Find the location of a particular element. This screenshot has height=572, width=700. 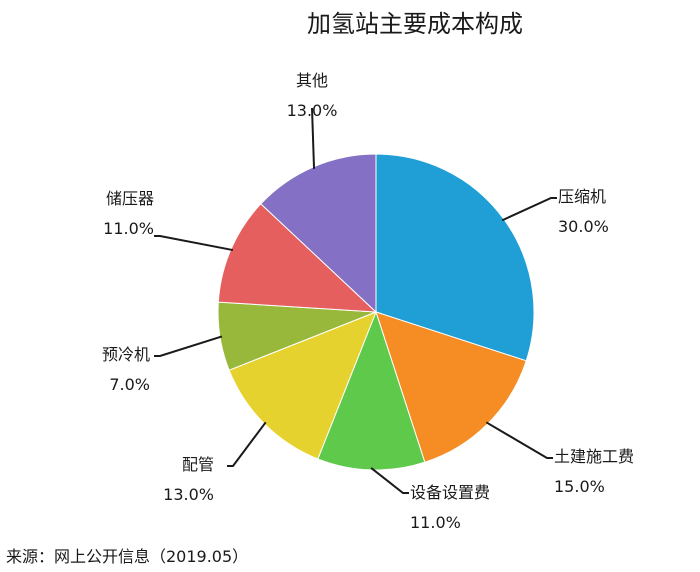

slice-name-label: 土建施工费 is located at coordinates (594, 456).